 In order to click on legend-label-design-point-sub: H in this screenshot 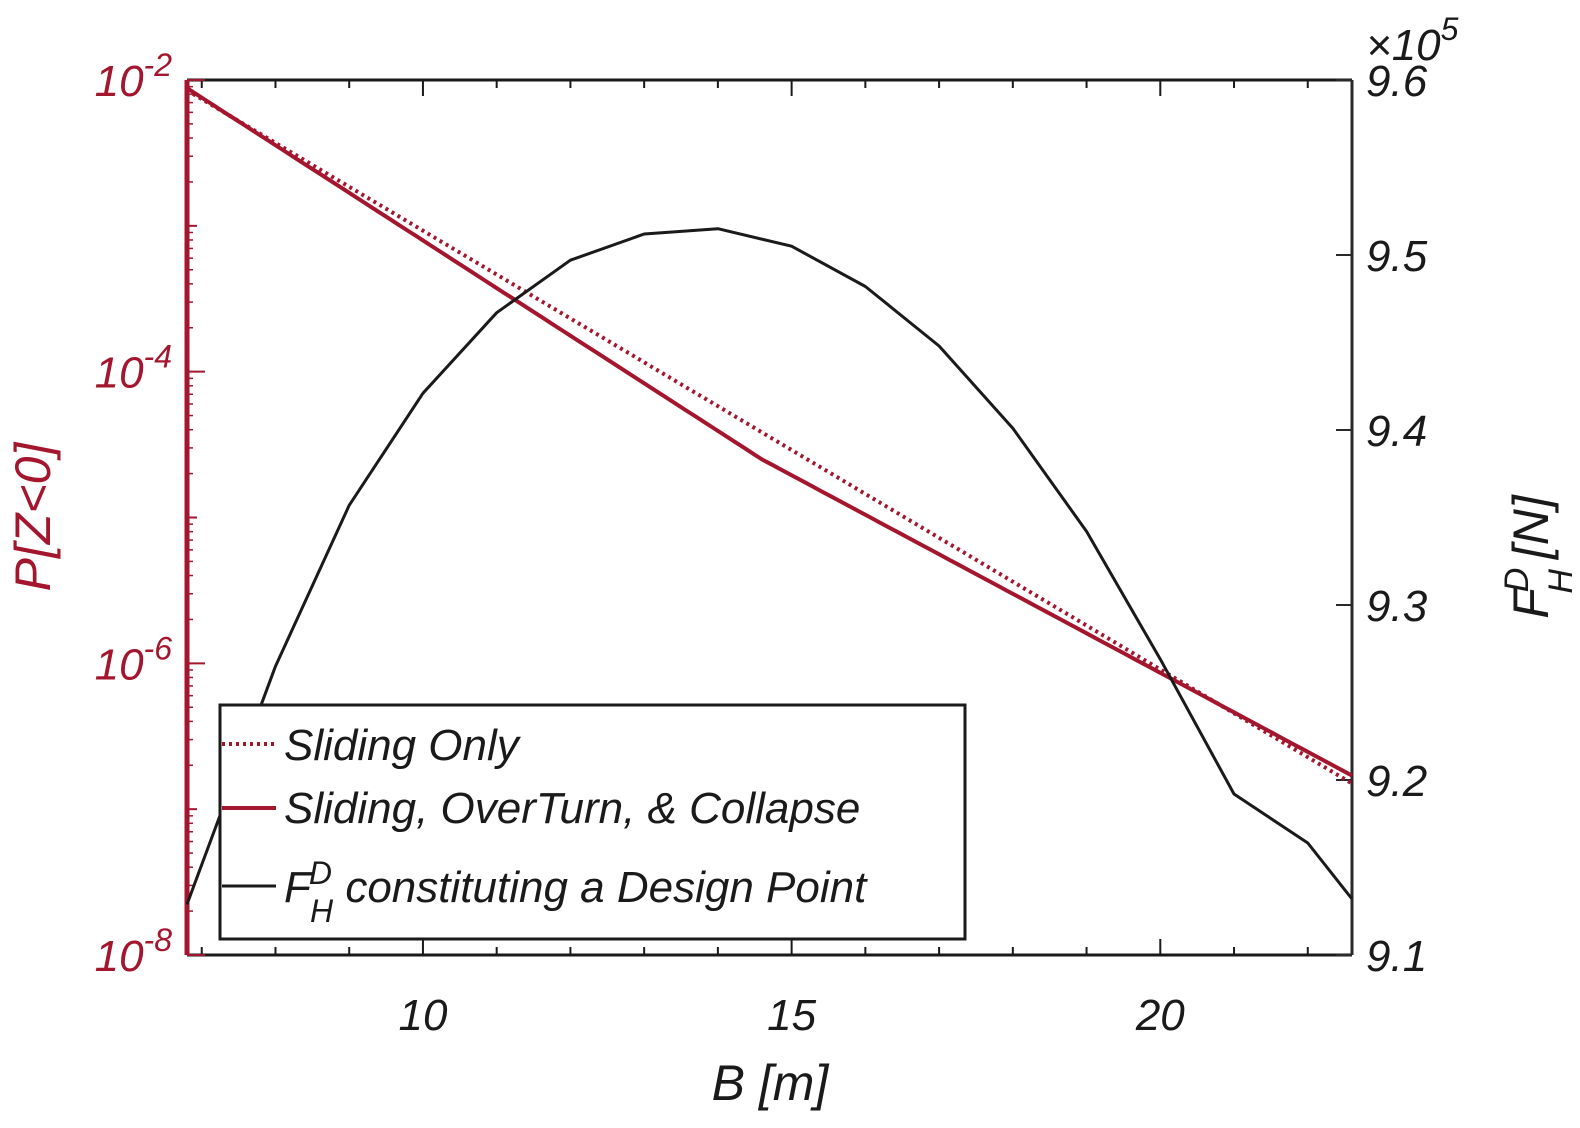, I will do `click(322, 911)`.